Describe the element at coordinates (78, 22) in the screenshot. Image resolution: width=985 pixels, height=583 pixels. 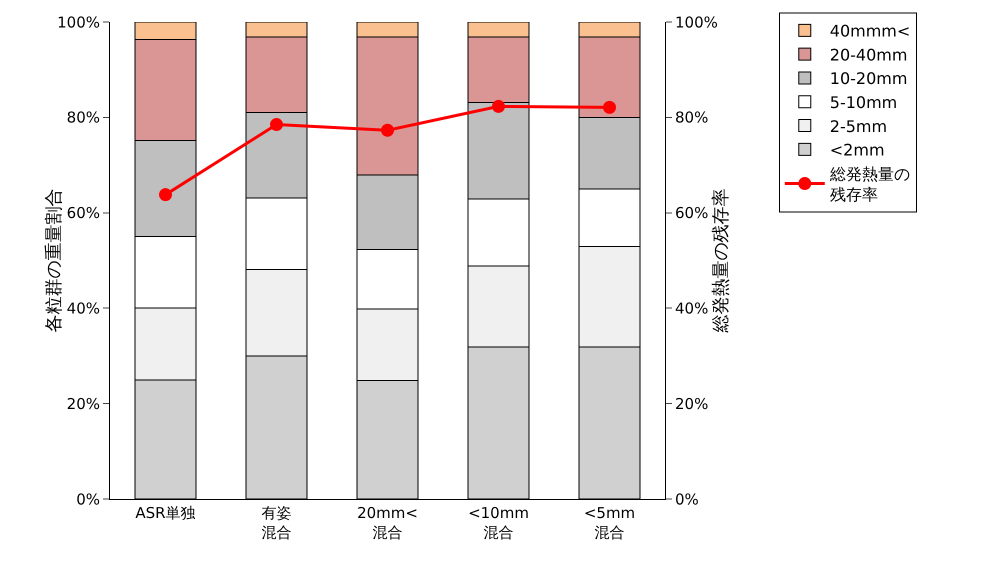
I see `y-tick-label: 100%` at that location.